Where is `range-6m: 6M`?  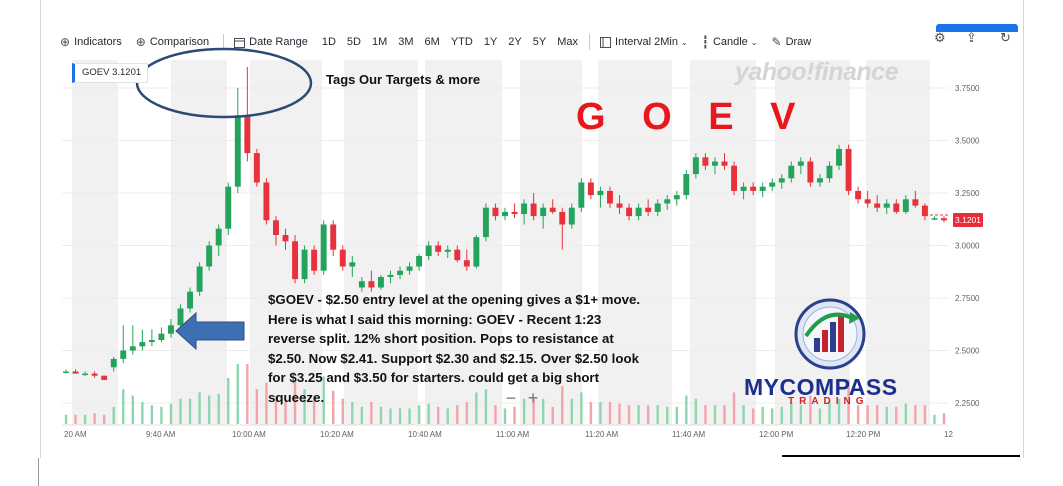
range-6m: 6M is located at coordinates (432, 42).